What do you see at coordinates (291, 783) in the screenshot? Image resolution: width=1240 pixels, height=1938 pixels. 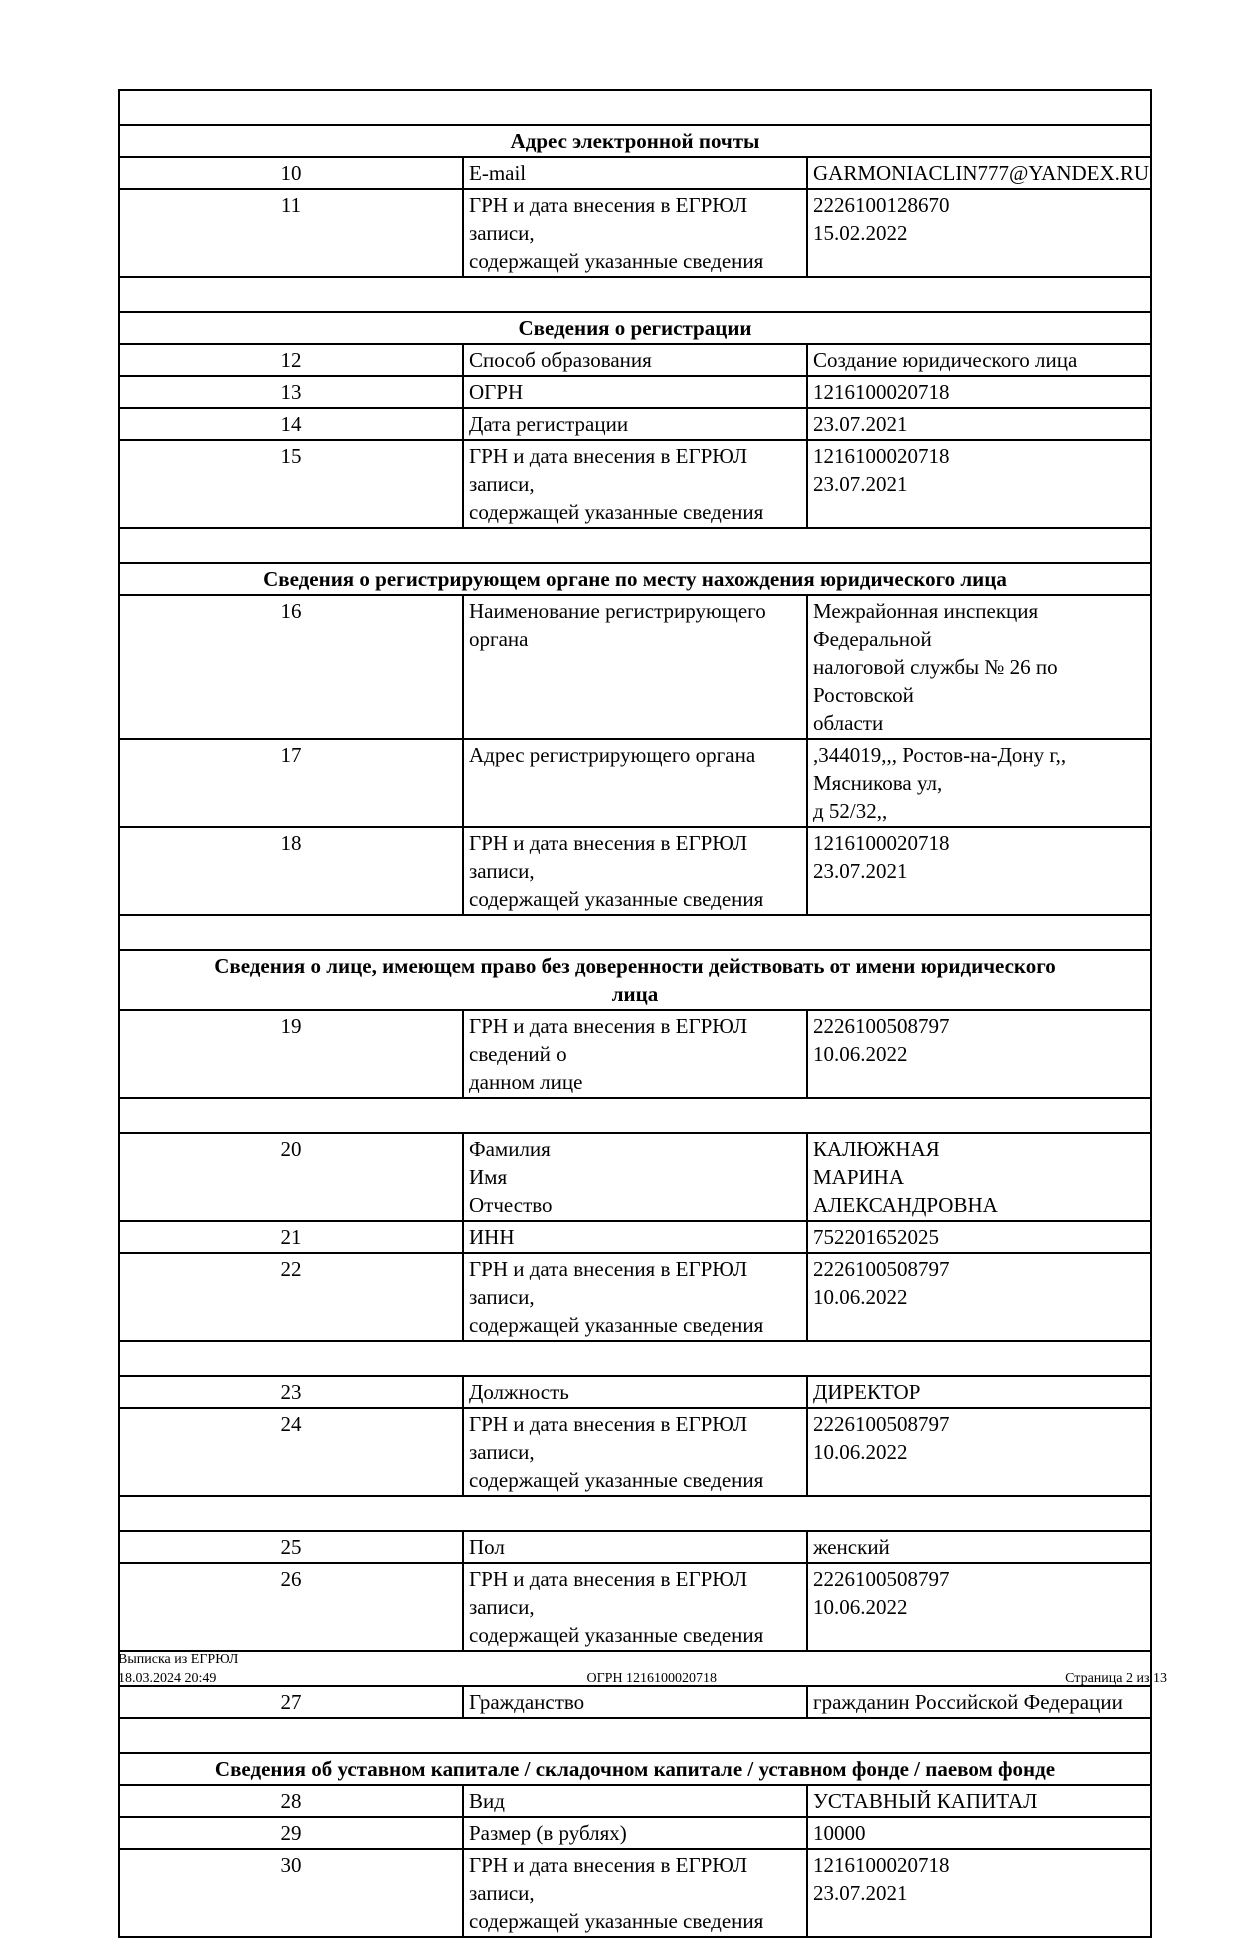 I see `row-number: 17` at bounding box center [291, 783].